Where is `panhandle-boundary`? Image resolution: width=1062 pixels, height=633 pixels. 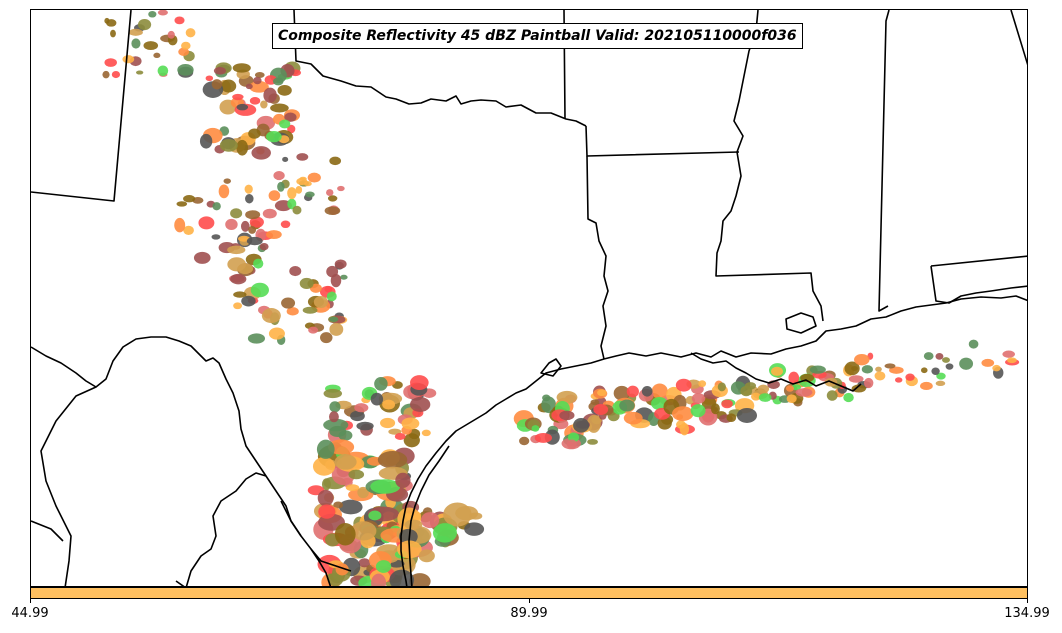
panhandle-boundary is located at coordinates (81, 106).